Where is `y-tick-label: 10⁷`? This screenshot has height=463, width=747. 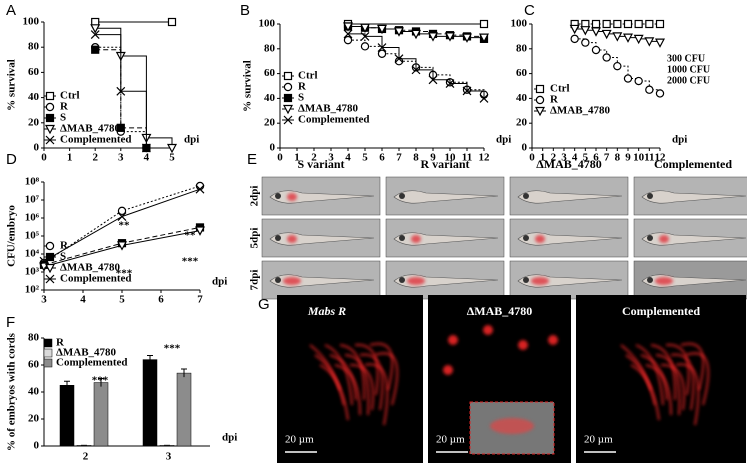 y-tick-label: 10⁷ is located at coordinates (32, 200).